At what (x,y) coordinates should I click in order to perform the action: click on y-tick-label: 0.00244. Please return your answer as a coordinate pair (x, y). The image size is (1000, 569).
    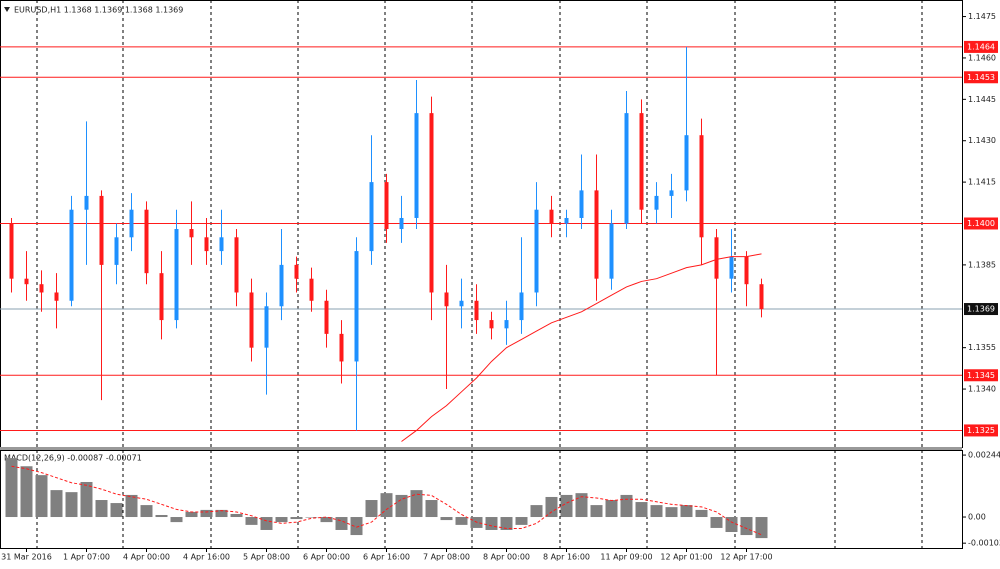
    Looking at the image, I should click on (984, 455).